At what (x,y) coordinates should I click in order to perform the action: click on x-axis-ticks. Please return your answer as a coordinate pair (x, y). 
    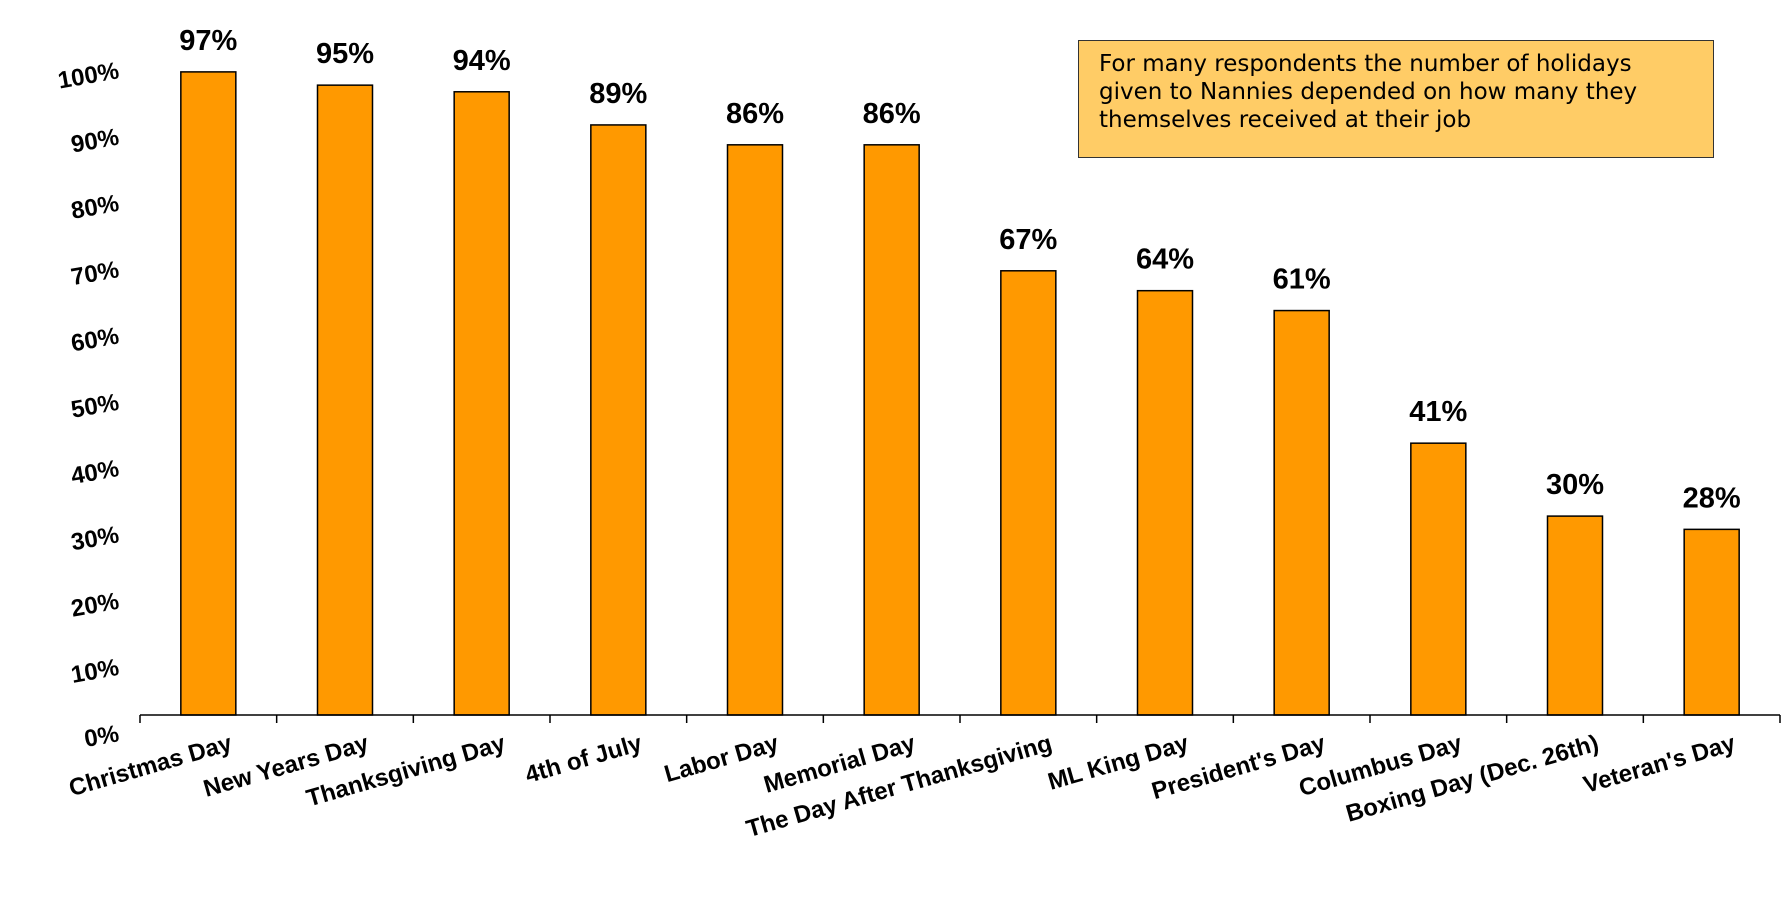
    Looking at the image, I should click on (960, 719).